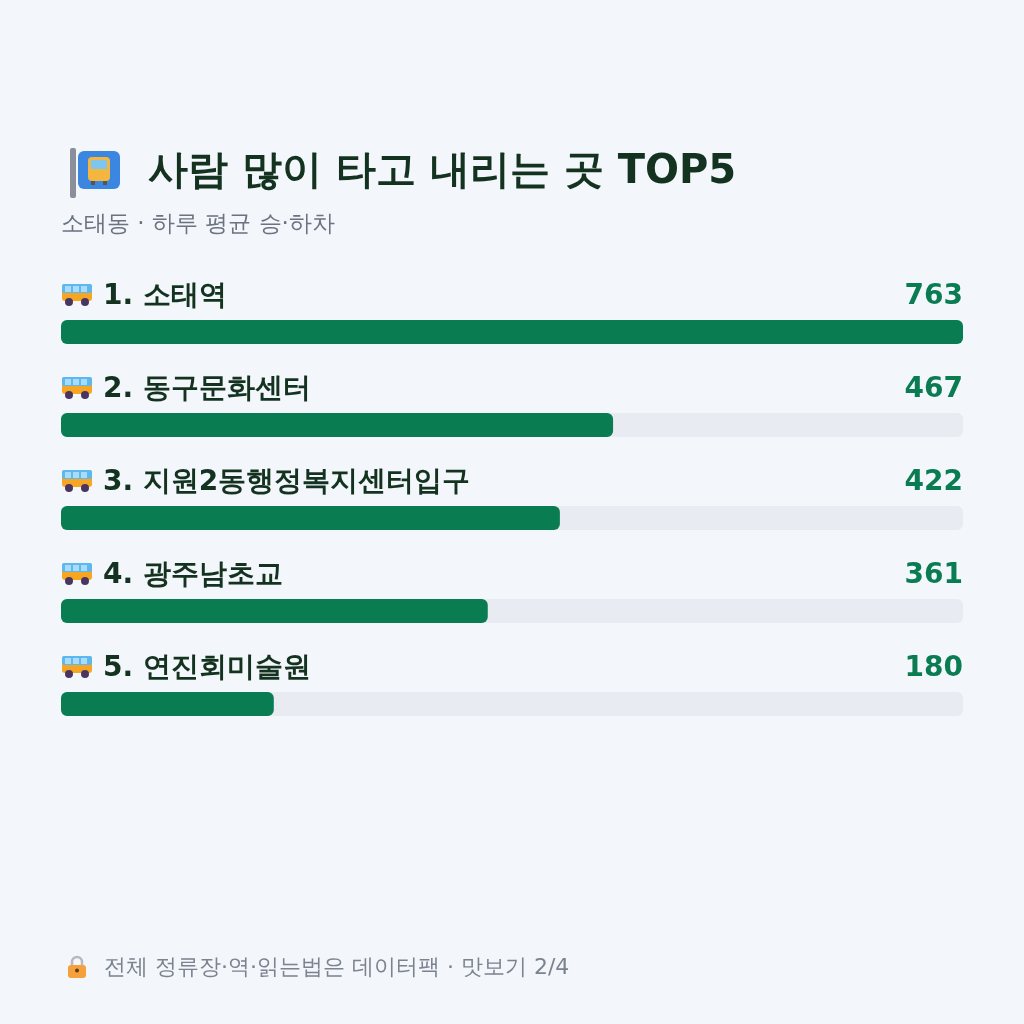 Image resolution: width=1024 pixels, height=1024 pixels. Describe the element at coordinates (207, 388) in the screenshot. I see `y-tick-label: 2. 동구문화센터` at that location.